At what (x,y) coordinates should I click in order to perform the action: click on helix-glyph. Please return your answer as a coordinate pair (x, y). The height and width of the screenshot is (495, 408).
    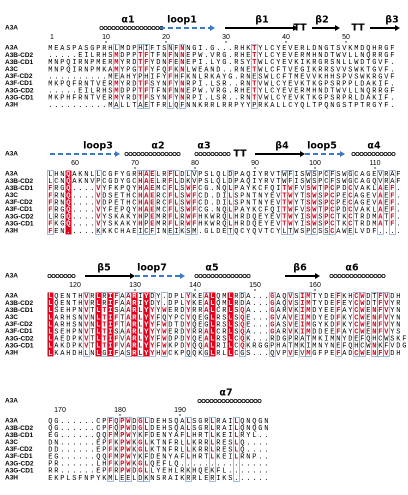
    Looking at the image, I should click on (357, 275).